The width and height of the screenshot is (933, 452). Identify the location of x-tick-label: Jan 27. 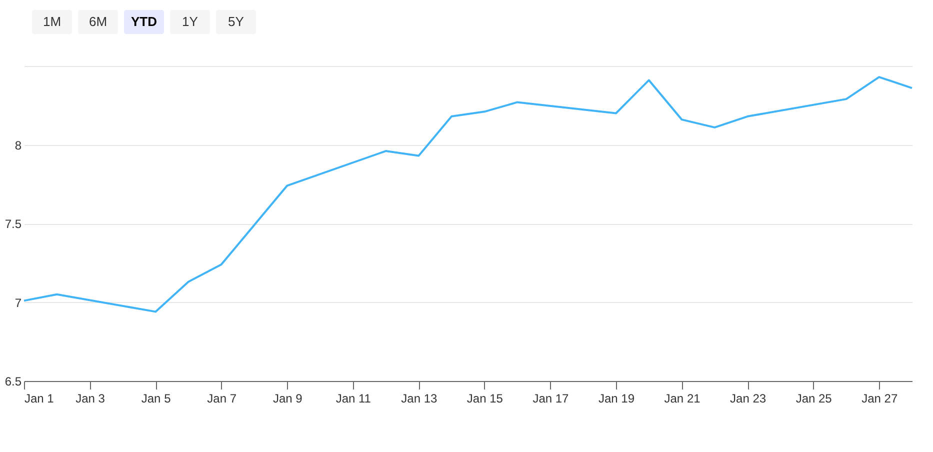
(880, 399).